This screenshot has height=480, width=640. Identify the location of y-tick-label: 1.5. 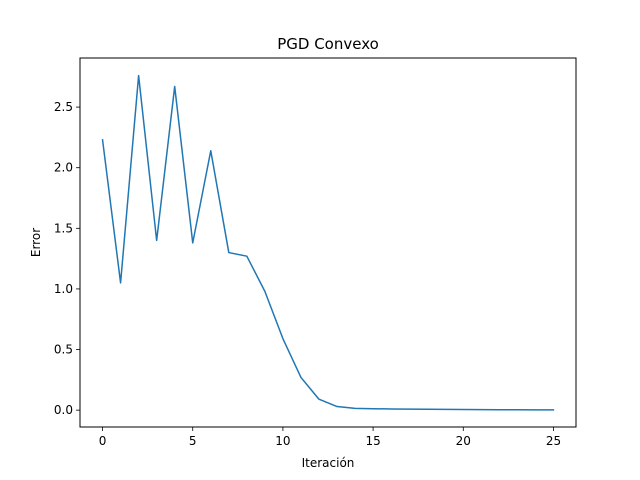
(63, 228).